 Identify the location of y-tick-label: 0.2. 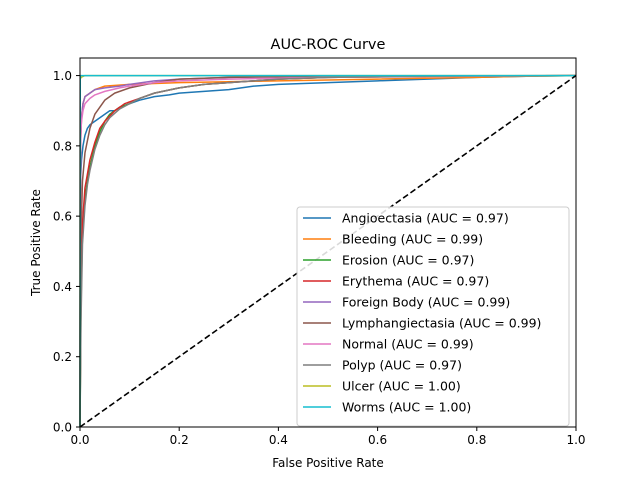
(62, 357).